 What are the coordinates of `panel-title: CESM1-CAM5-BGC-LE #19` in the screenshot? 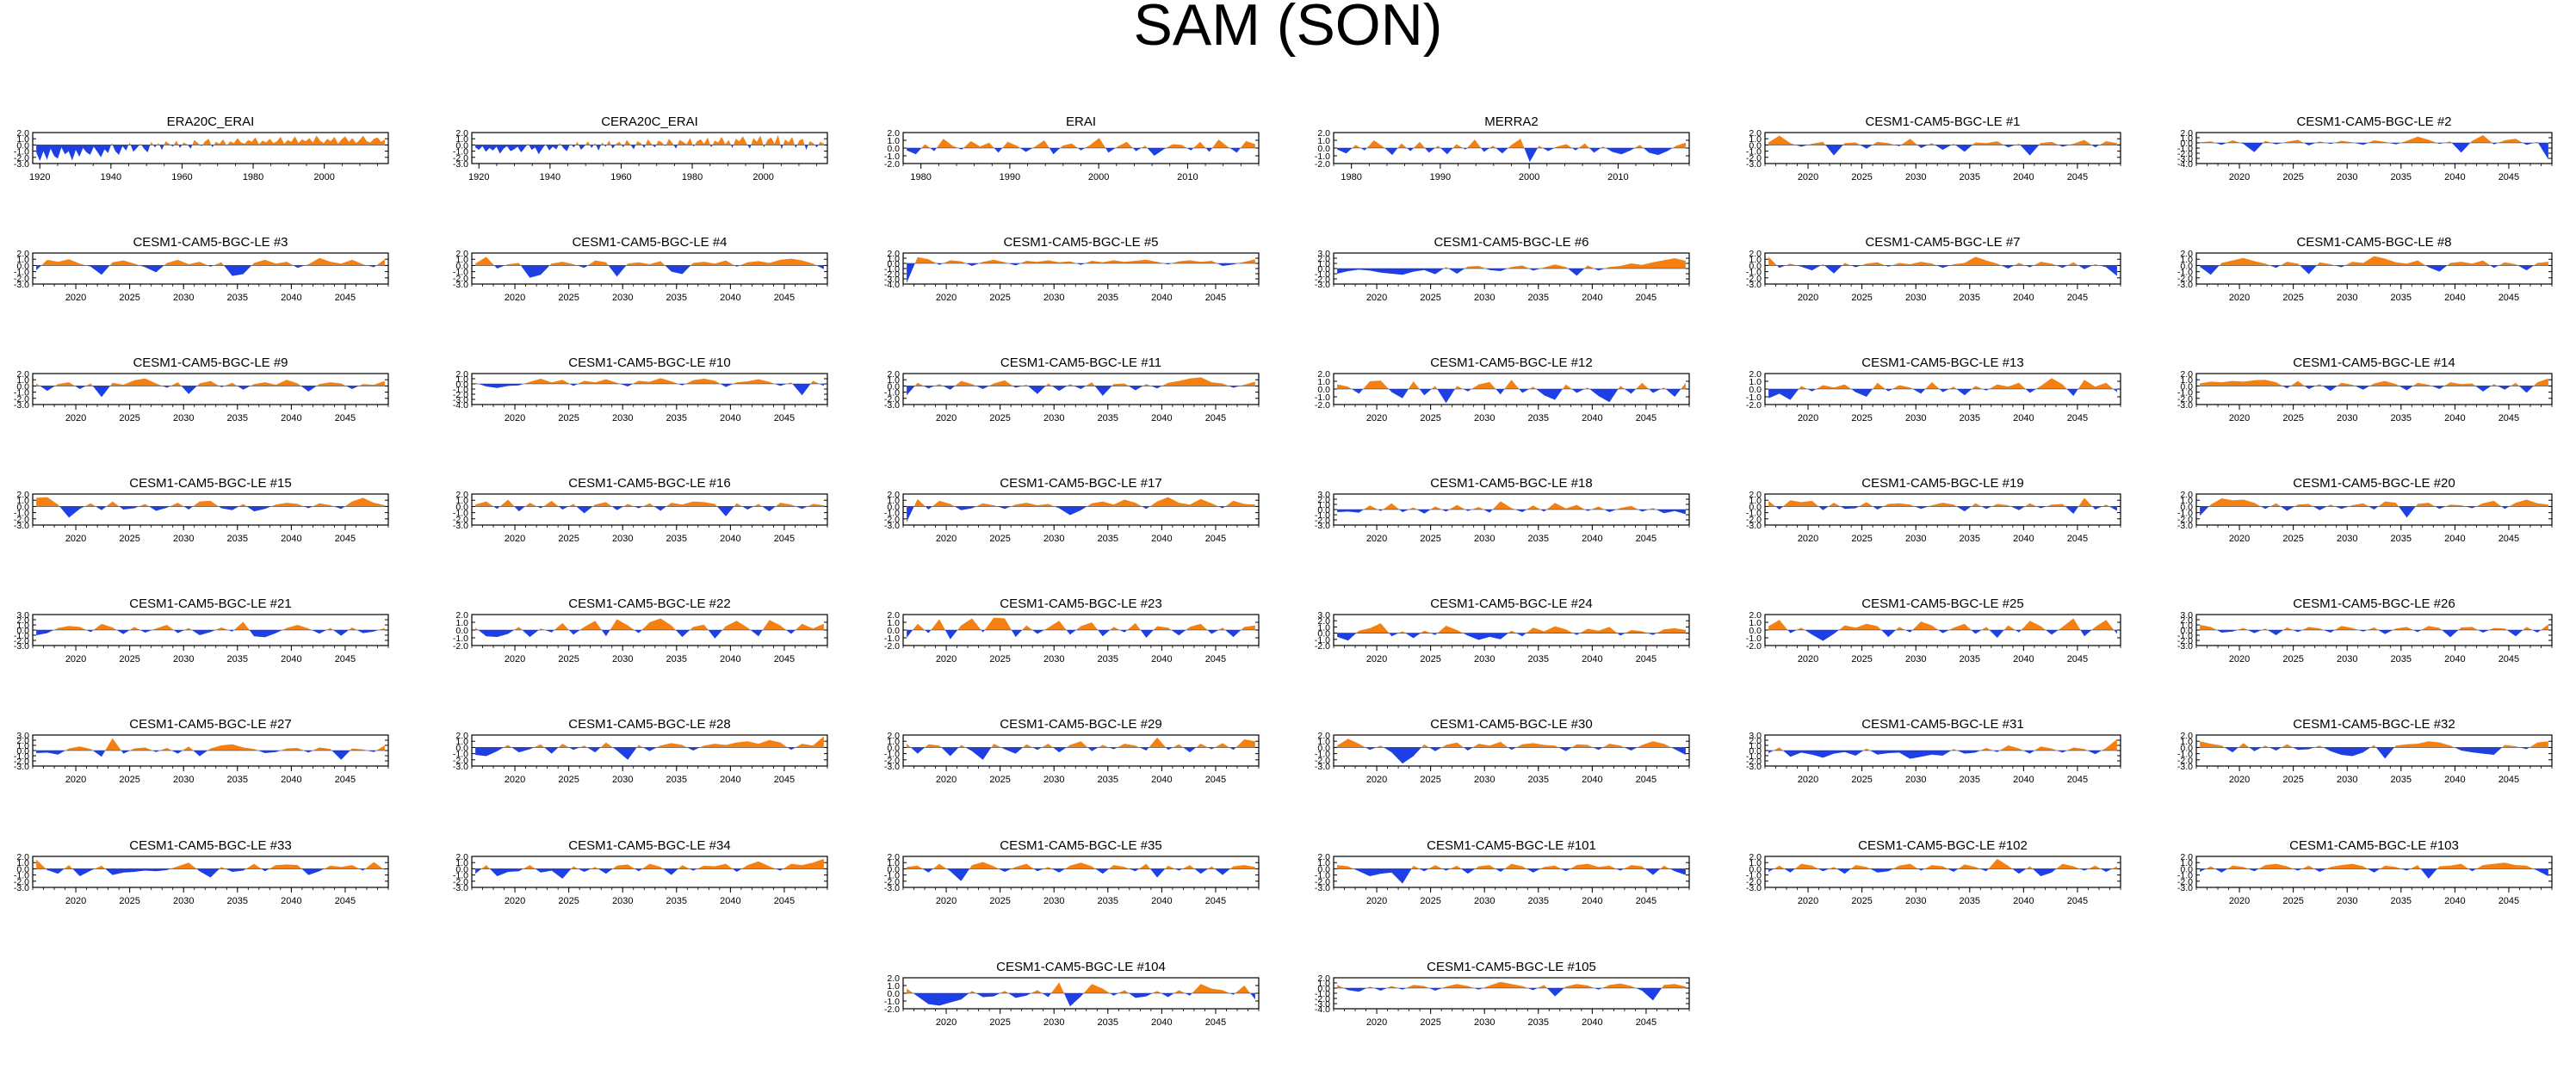 It's located at (1942, 484).